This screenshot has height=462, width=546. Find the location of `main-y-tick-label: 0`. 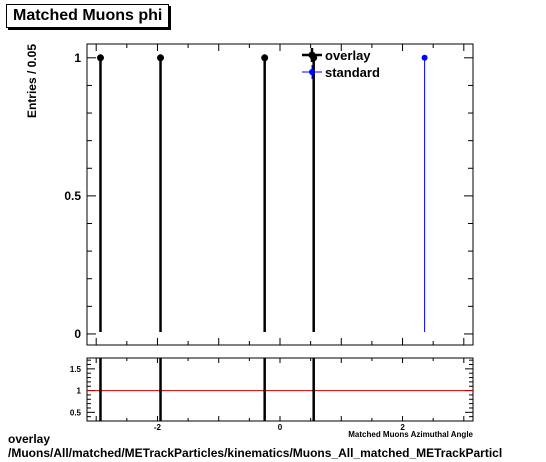

main-y-tick-label: 0 is located at coordinates (77, 334).